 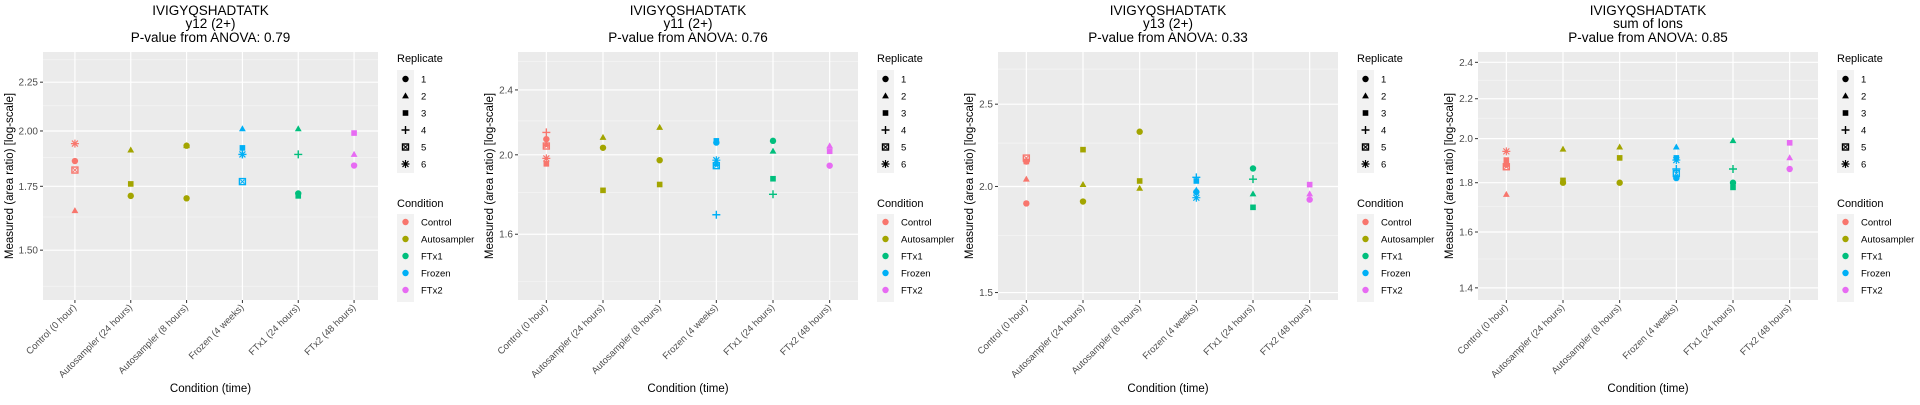 I want to click on legend-title-condition: Condition, so click(x=1860, y=204).